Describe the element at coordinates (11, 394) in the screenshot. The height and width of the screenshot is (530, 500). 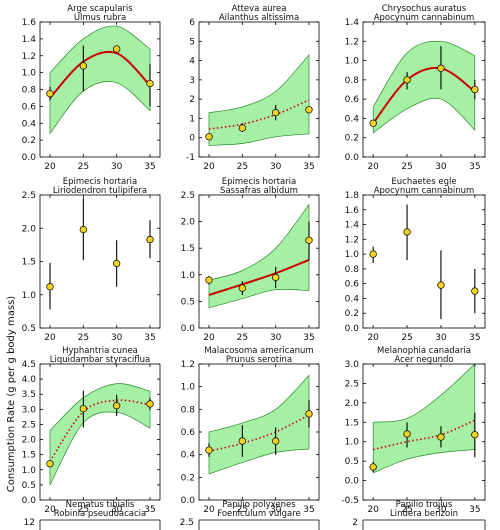
I see `y-axis-label: Consumption Rate (g per g body mass)` at that location.